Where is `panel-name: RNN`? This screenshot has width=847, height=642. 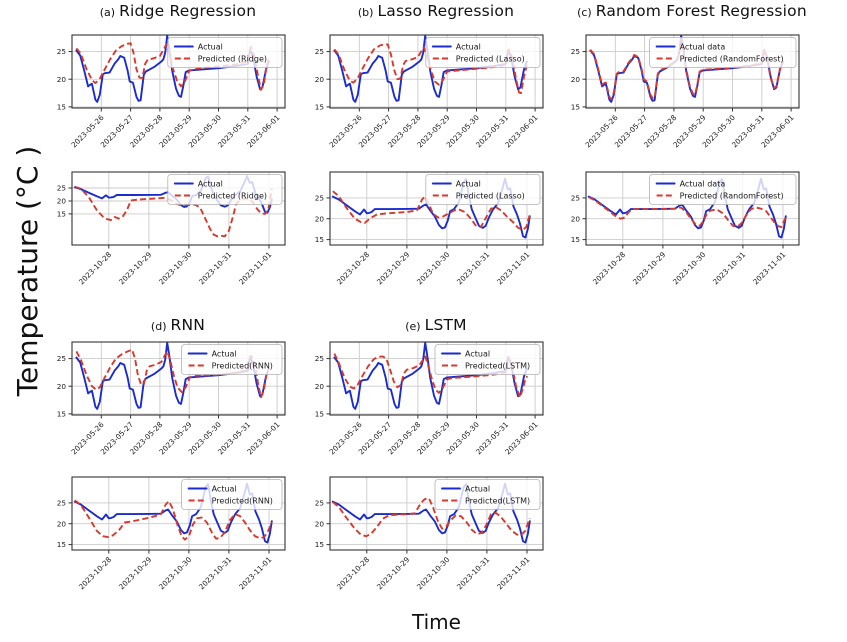
panel-name: RNN is located at coordinates (188, 325).